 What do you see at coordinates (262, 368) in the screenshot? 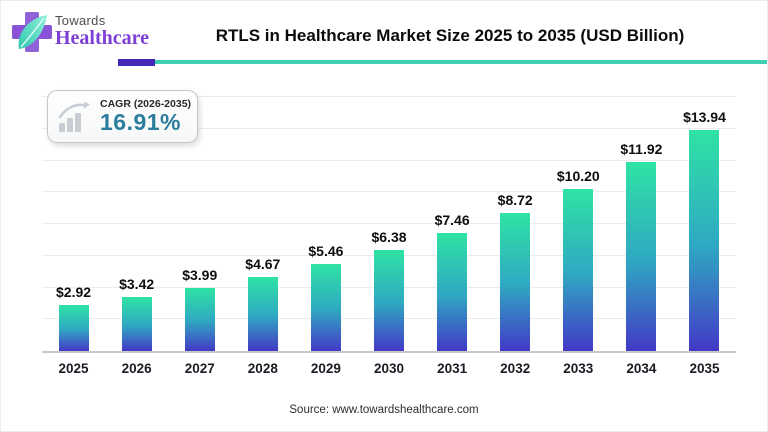
I see `x-axis-label: 2028` at bounding box center [262, 368].